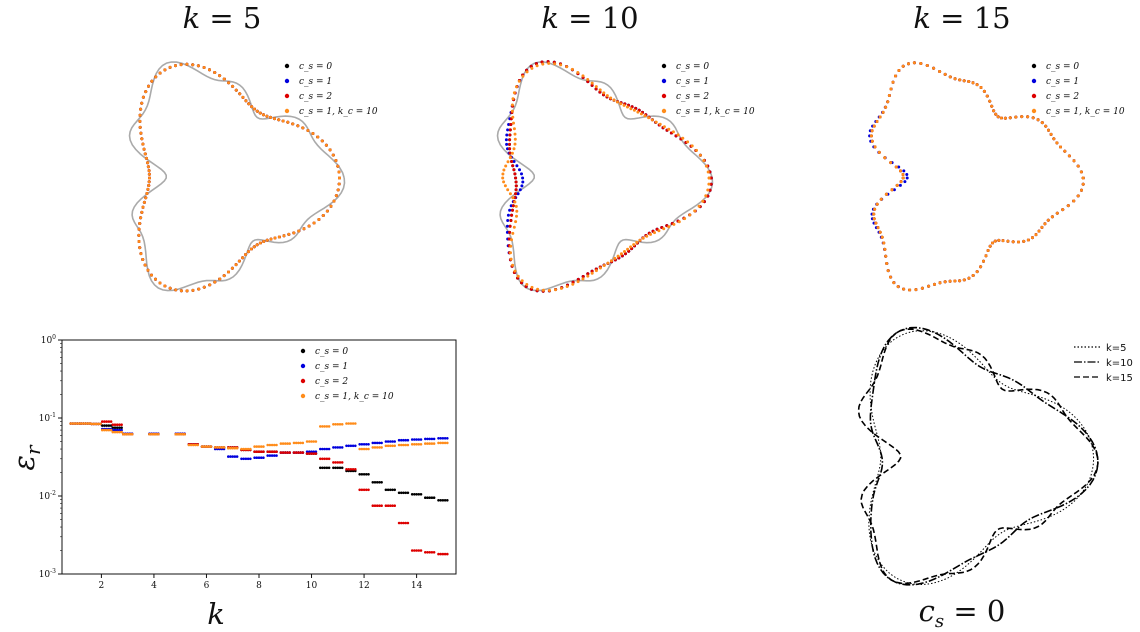 This screenshot has width=1140, height=632. I want to click on x-tick-label: 8, so click(259, 586).